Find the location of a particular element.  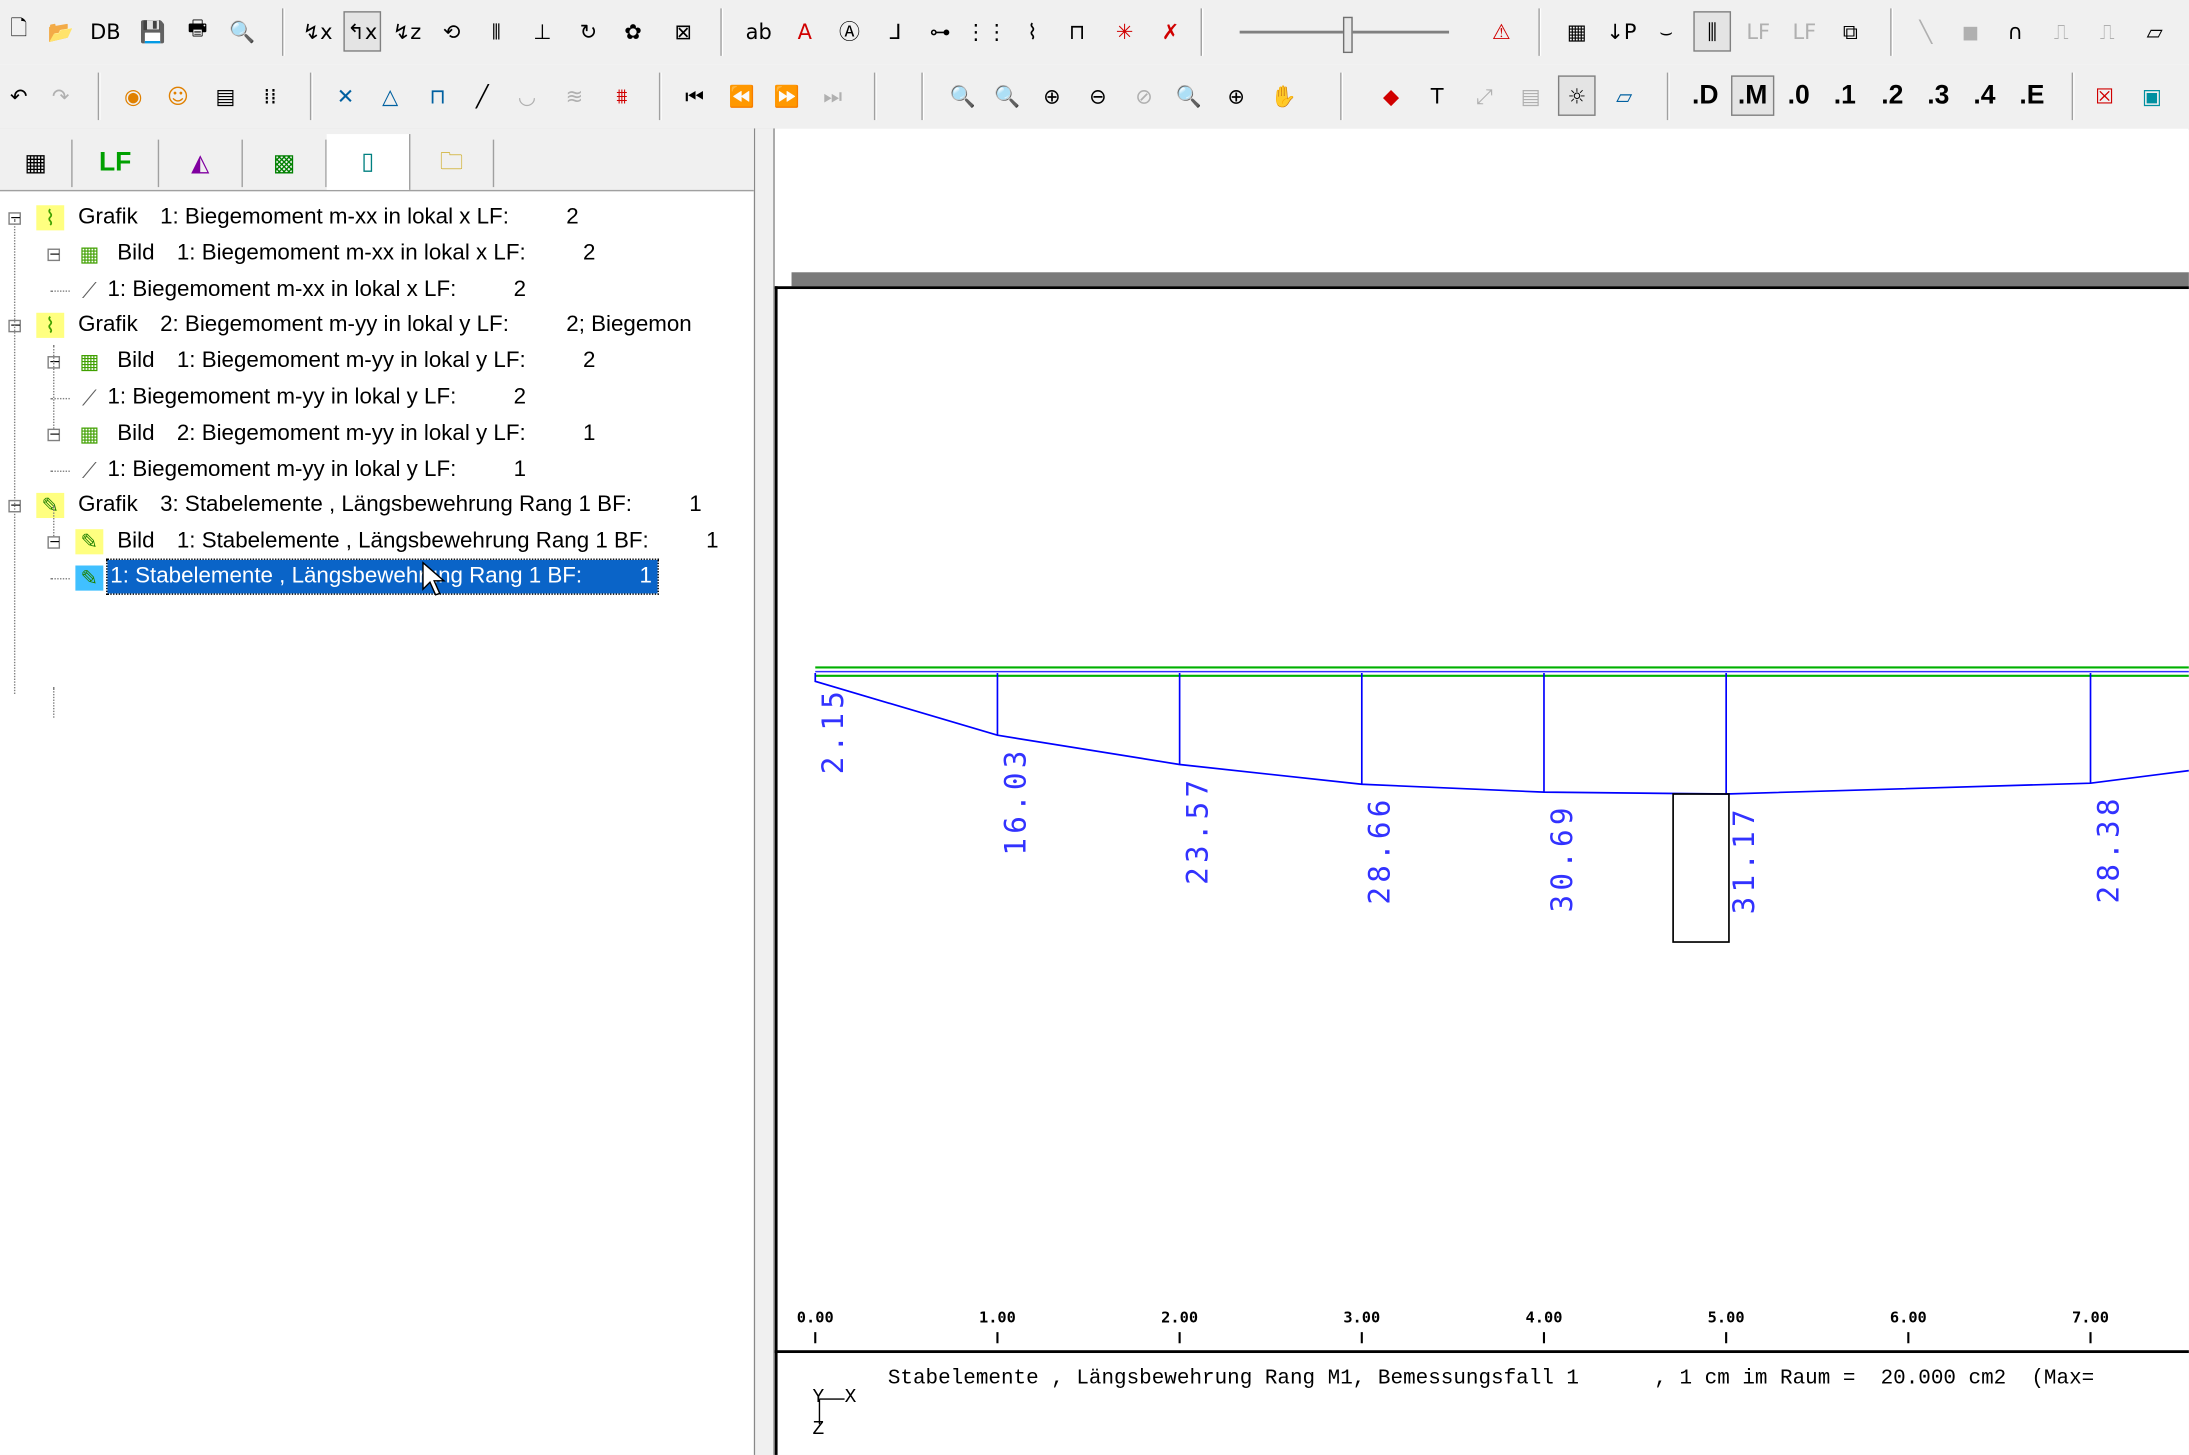

tab-lf: LF is located at coordinates (116, 163).